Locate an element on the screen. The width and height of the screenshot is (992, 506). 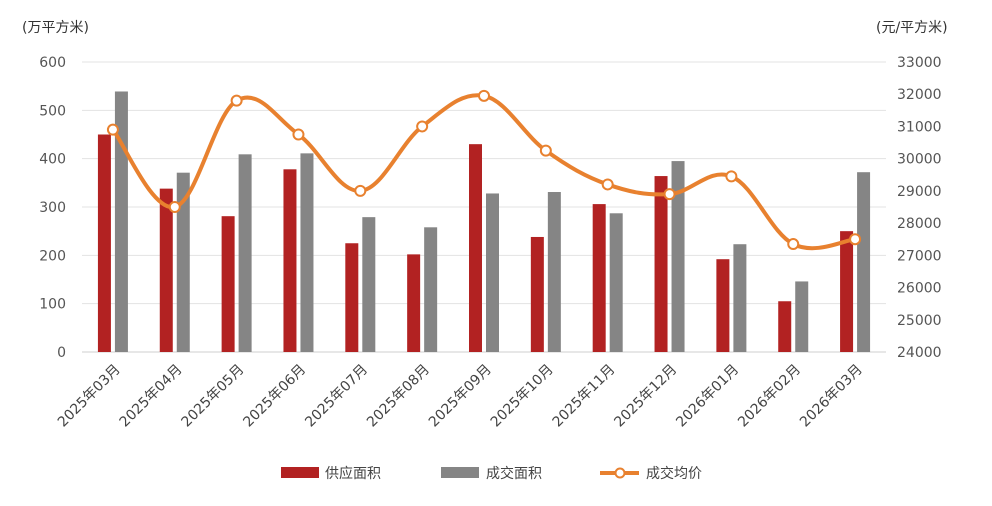
left-tick-label: 500 is located at coordinates (52, 111).